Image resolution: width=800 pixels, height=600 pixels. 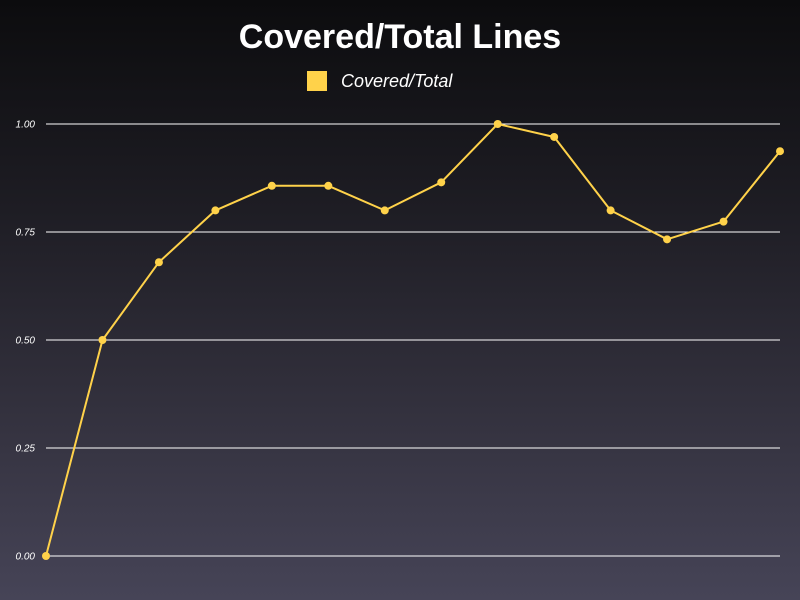 What do you see at coordinates (317, 81) in the screenshot?
I see `legend-swatch` at bounding box center [317, 81].